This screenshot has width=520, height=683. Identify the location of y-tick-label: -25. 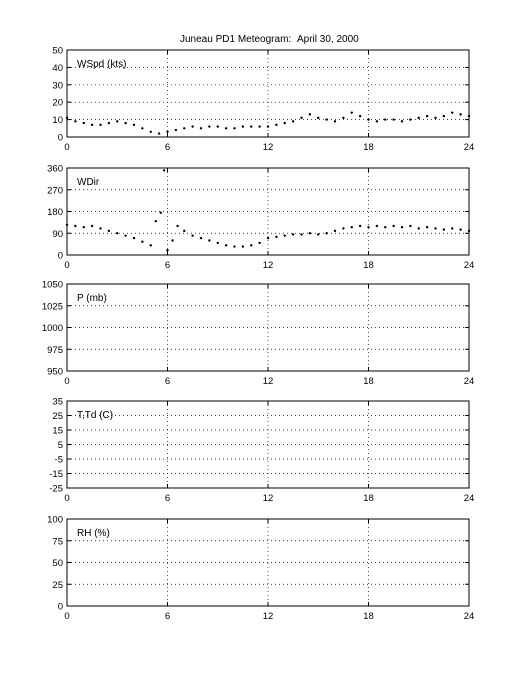
(56, 489).